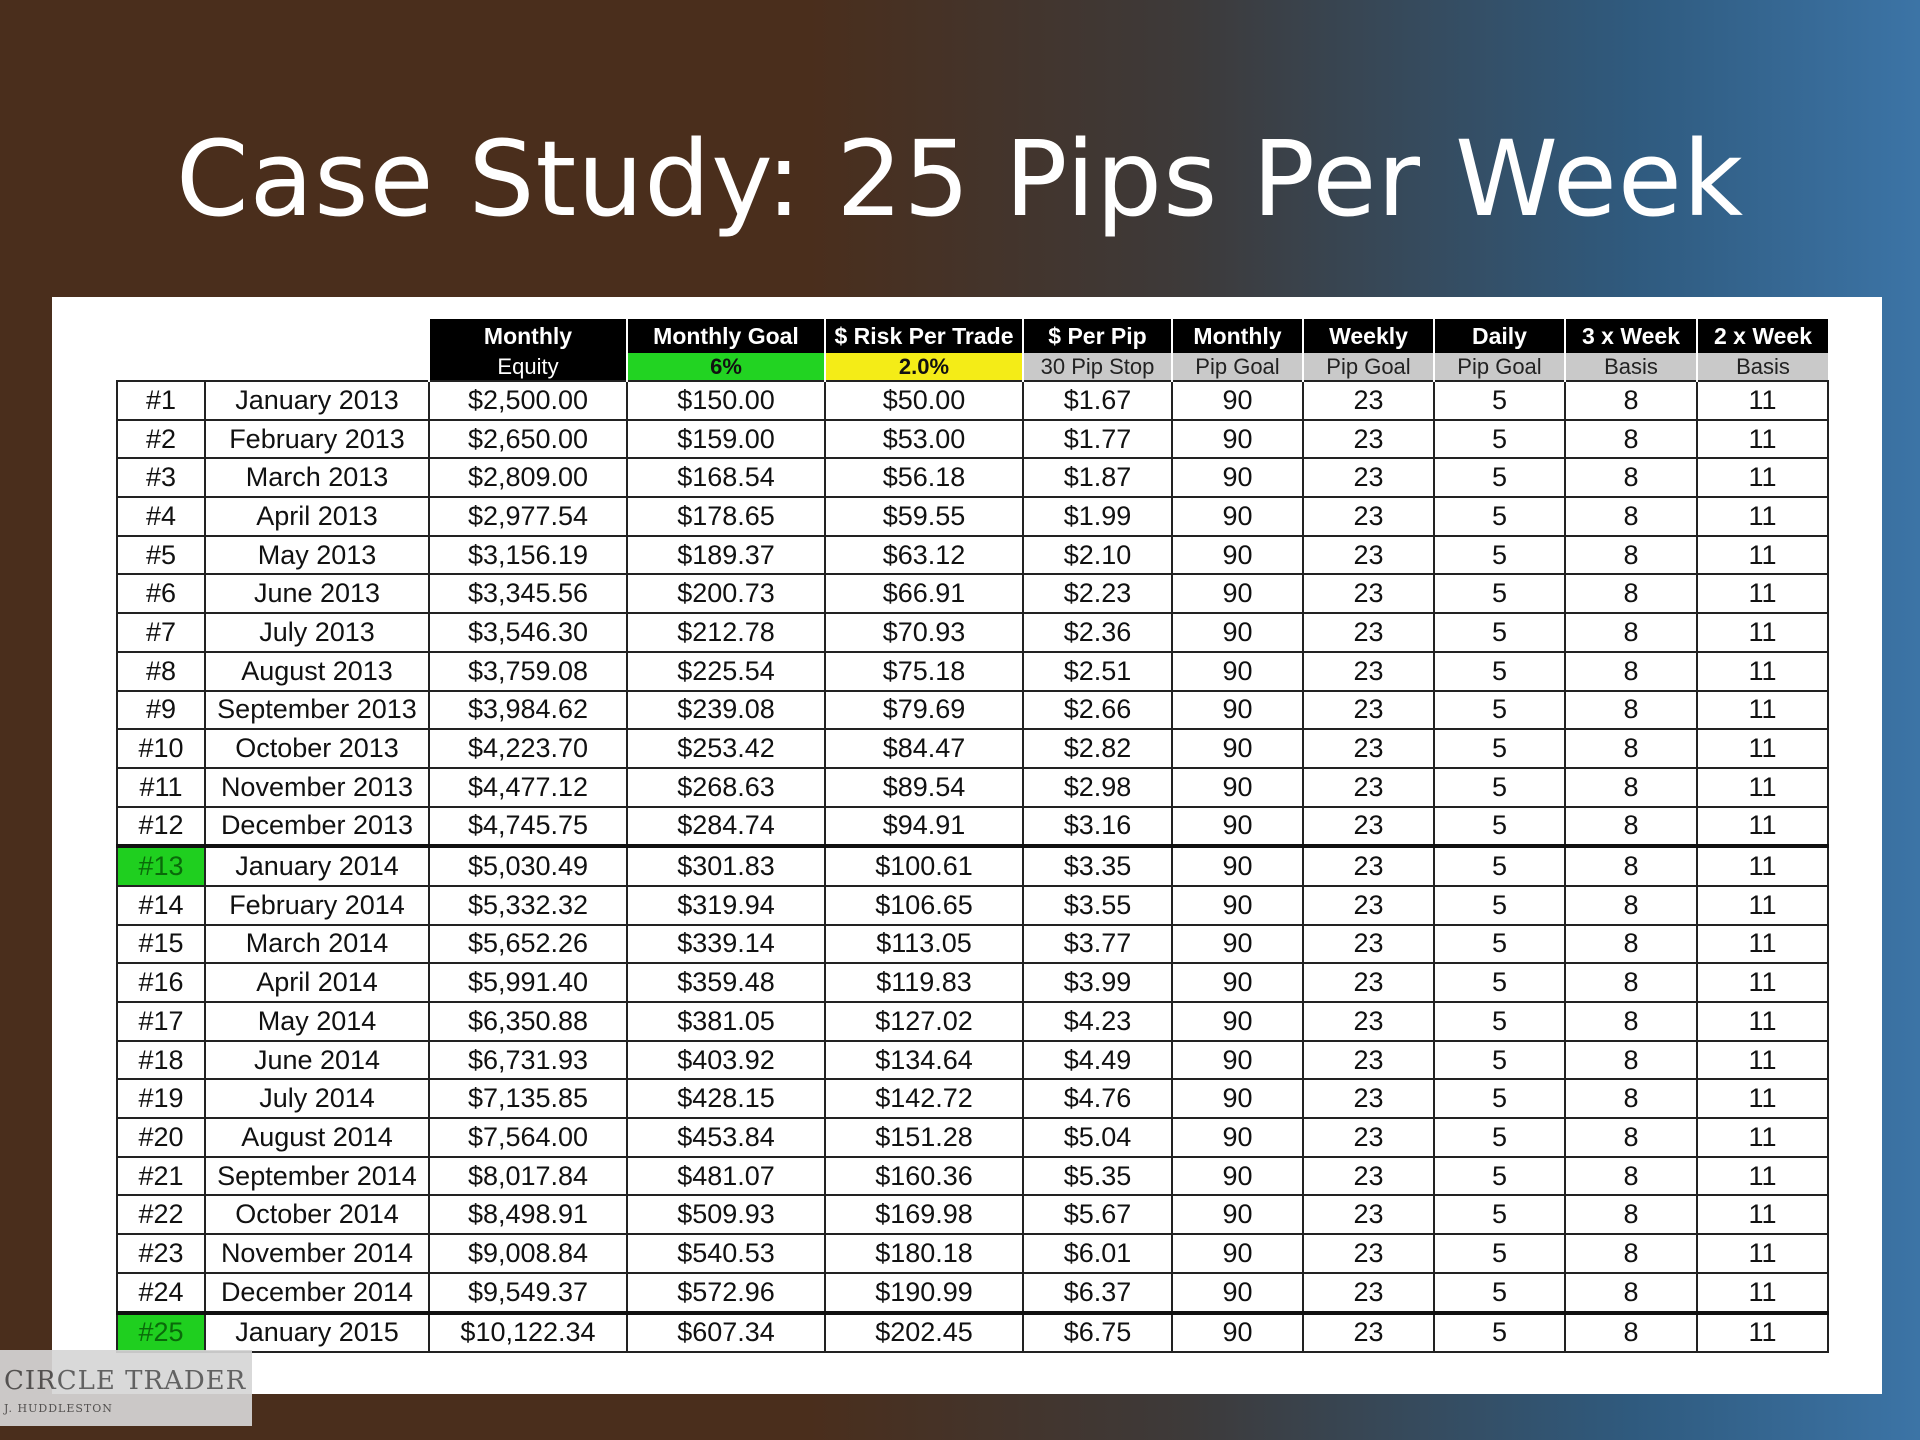  Describe the element at coordinates (726, 1253) in the screenshot. I see `cell-monthly-goal: $540.53` at that location.